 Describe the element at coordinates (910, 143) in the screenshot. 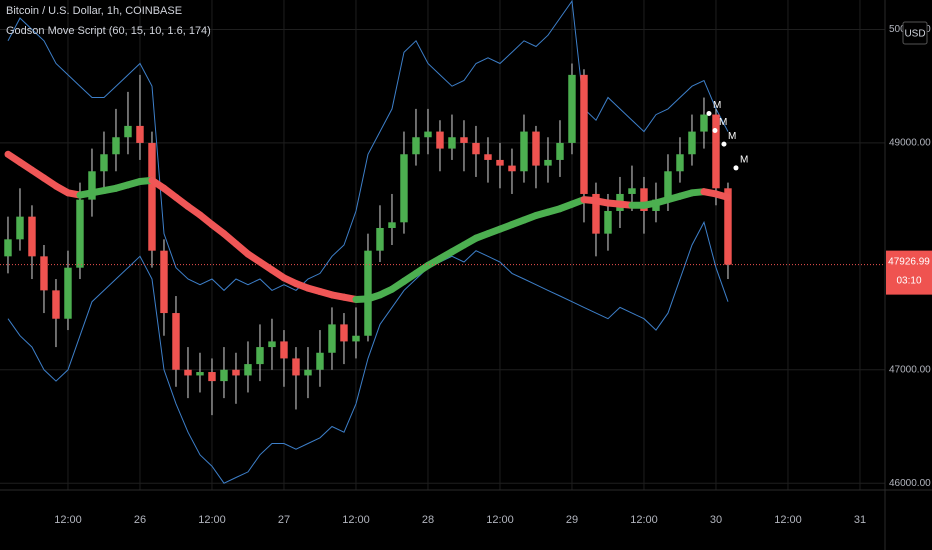

I see `y-tick-label: 49000.00` at that location.